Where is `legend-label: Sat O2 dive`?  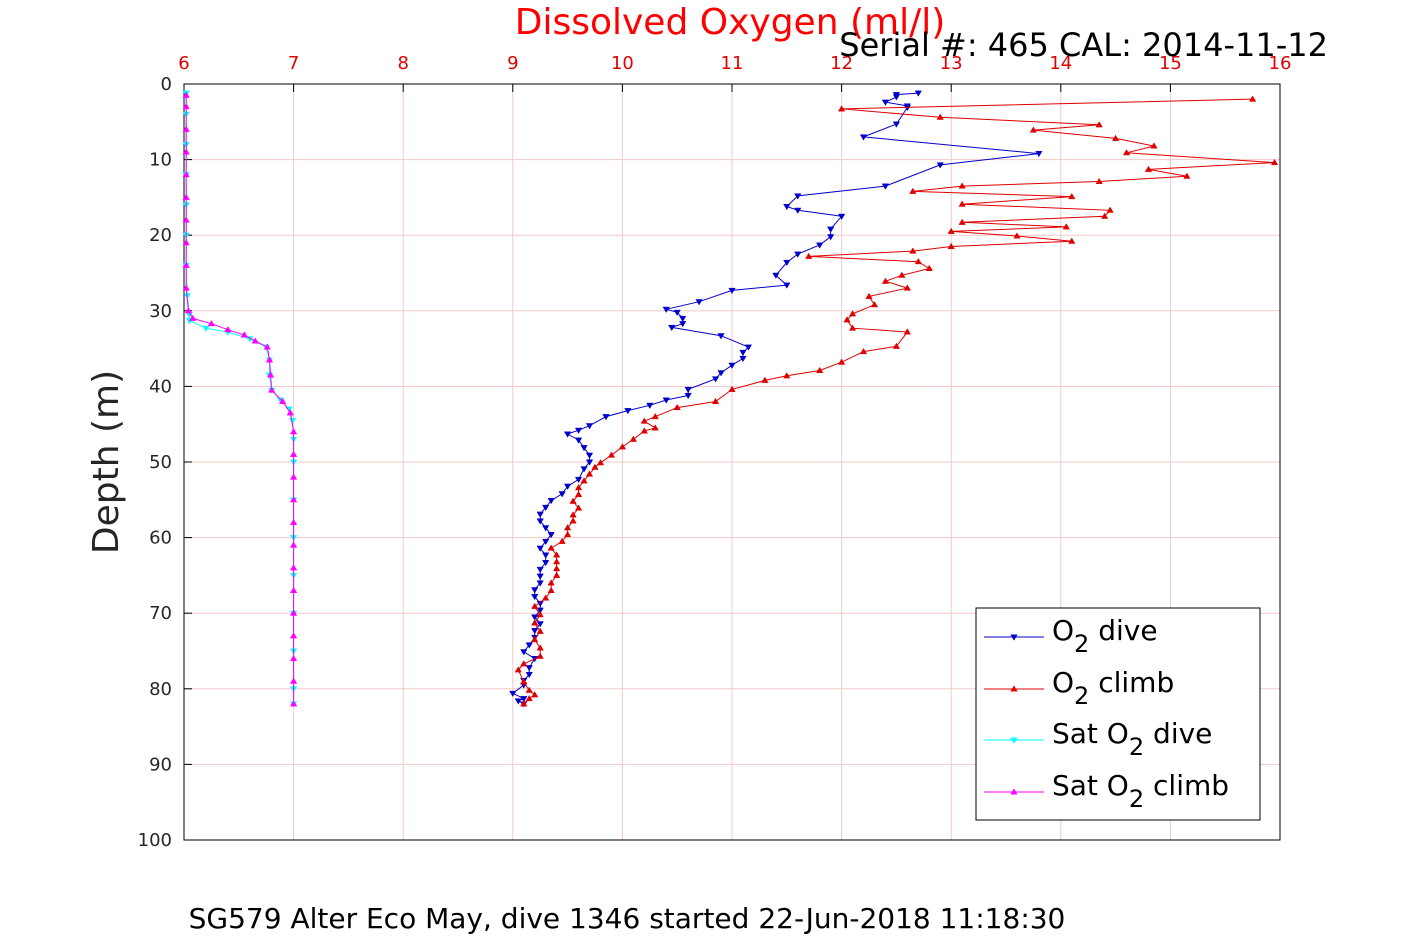
legend-label: Sat O2 dive is located at coordinates (1132, 739).